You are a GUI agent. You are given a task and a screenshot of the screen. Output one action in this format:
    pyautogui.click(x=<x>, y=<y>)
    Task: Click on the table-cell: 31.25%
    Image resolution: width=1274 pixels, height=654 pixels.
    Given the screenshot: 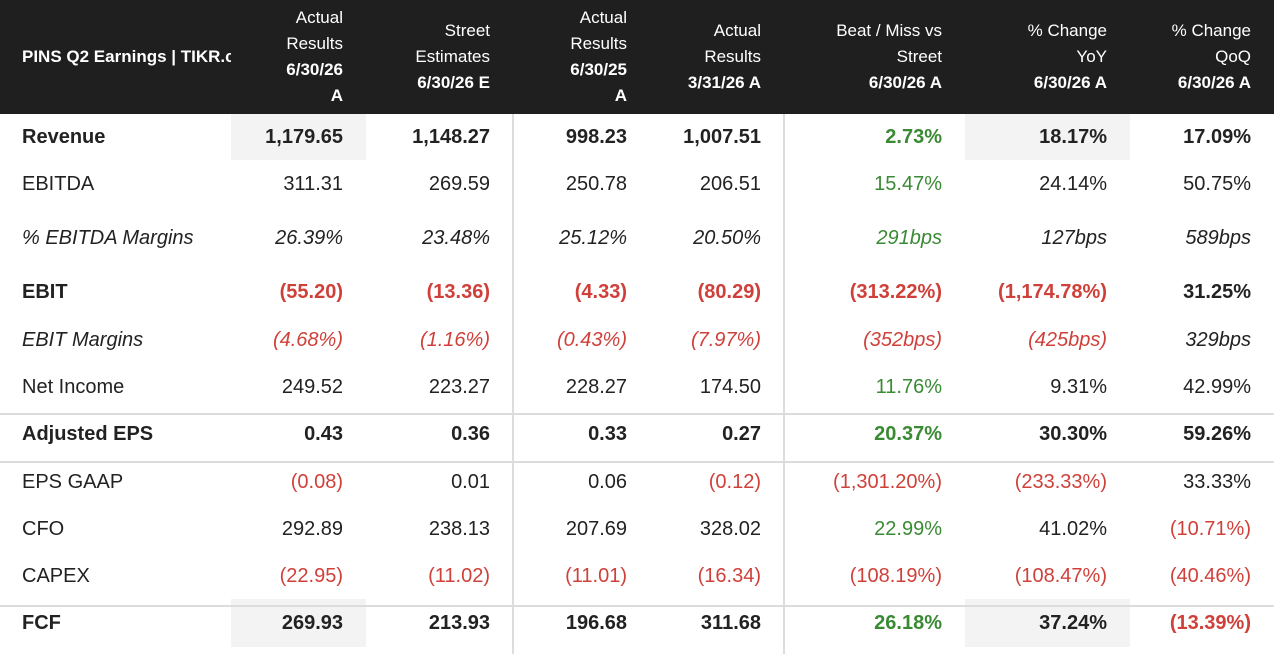 What is the action you would take?
    pyautogui.click(x=1217, y=291)
    